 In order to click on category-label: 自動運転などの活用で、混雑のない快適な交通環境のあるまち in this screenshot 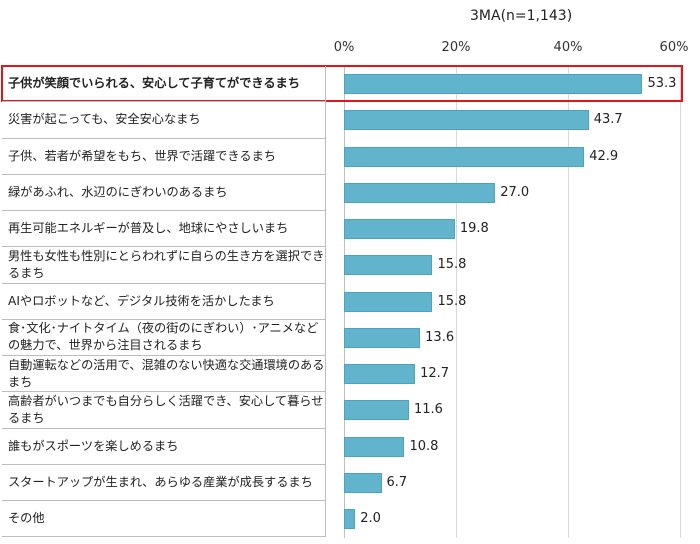, I will do `click(164, 374)`.